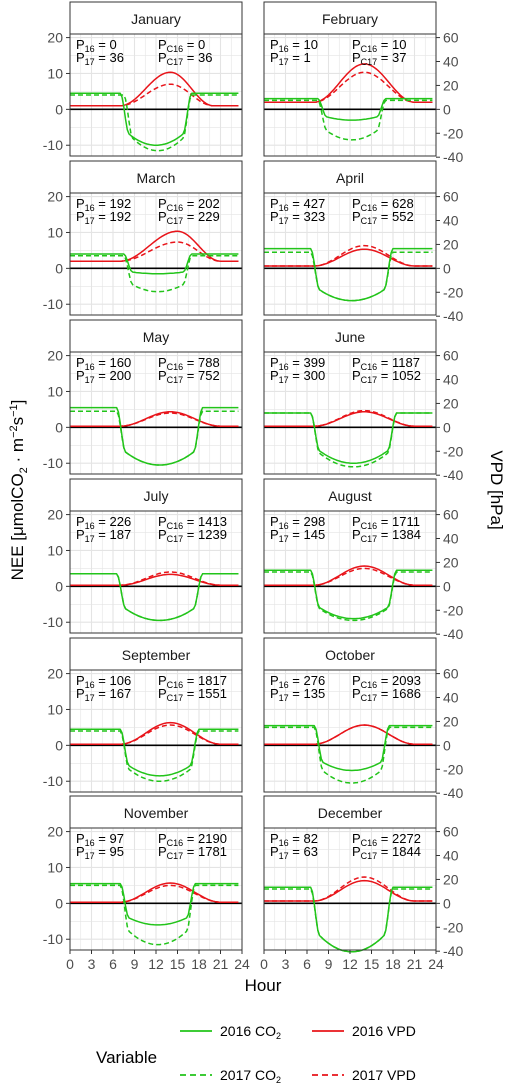  I want to click on annot-pc16: PC16 = 1187, so click(386, 363).